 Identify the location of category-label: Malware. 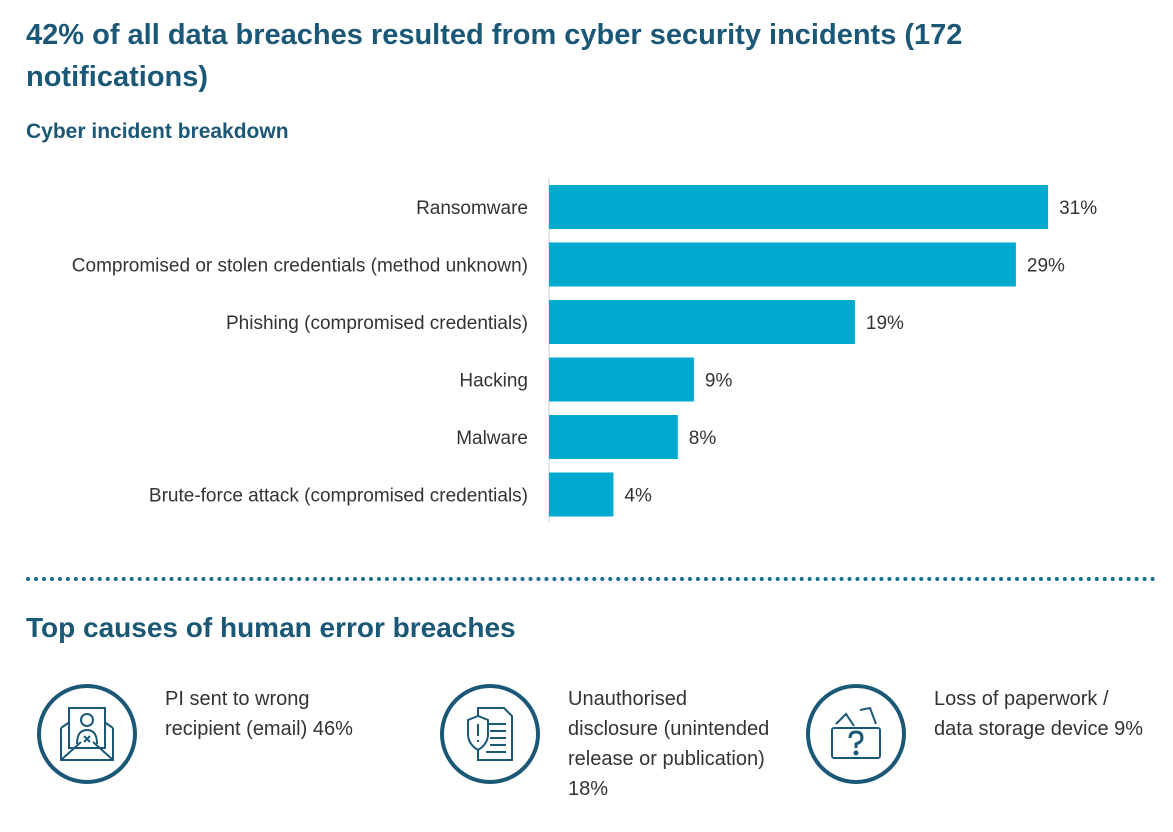
(492, 438).